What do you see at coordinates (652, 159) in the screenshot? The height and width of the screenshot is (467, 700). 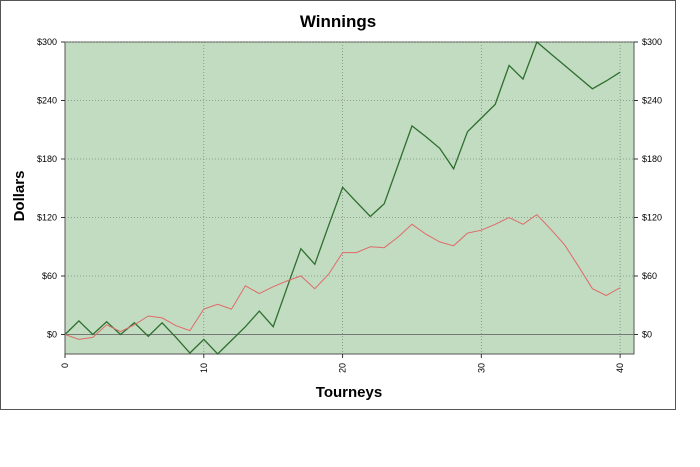 I see `y-tick-label-right: $180` at bounding box center [652, 159].